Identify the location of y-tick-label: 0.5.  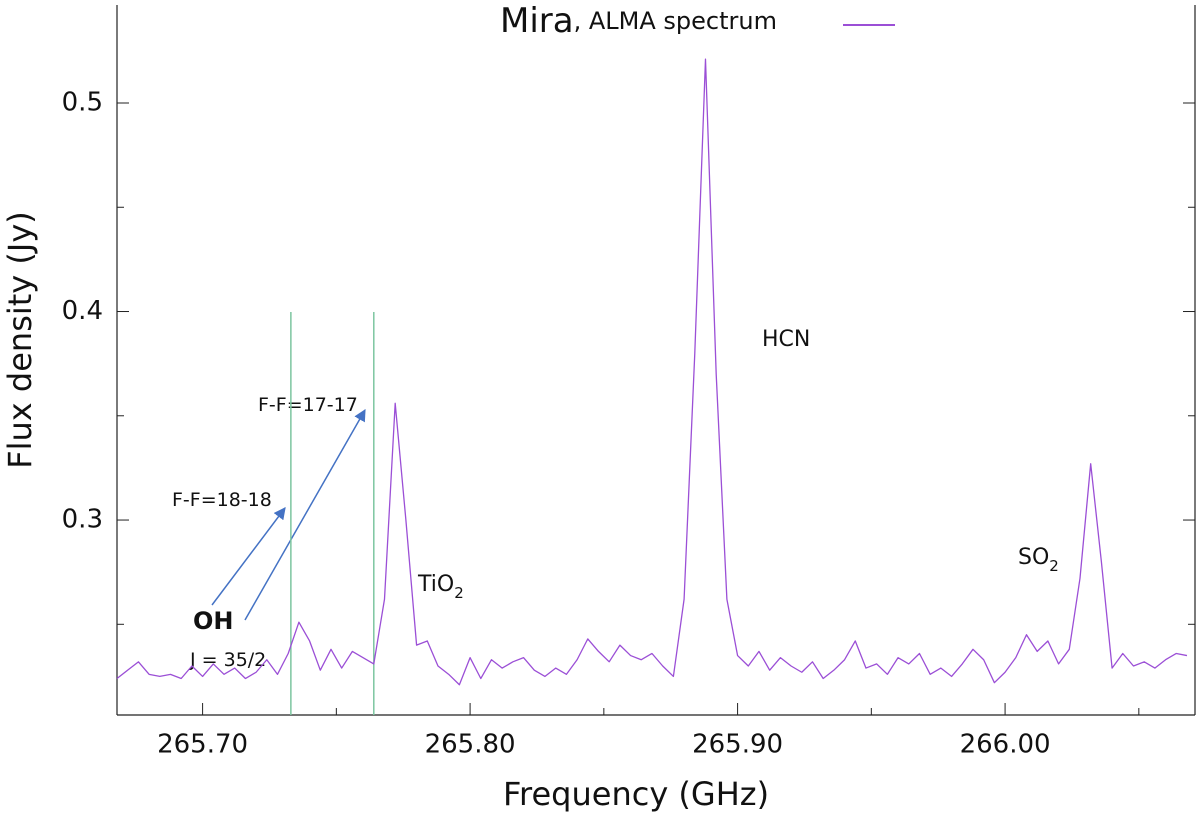
(82, 103).